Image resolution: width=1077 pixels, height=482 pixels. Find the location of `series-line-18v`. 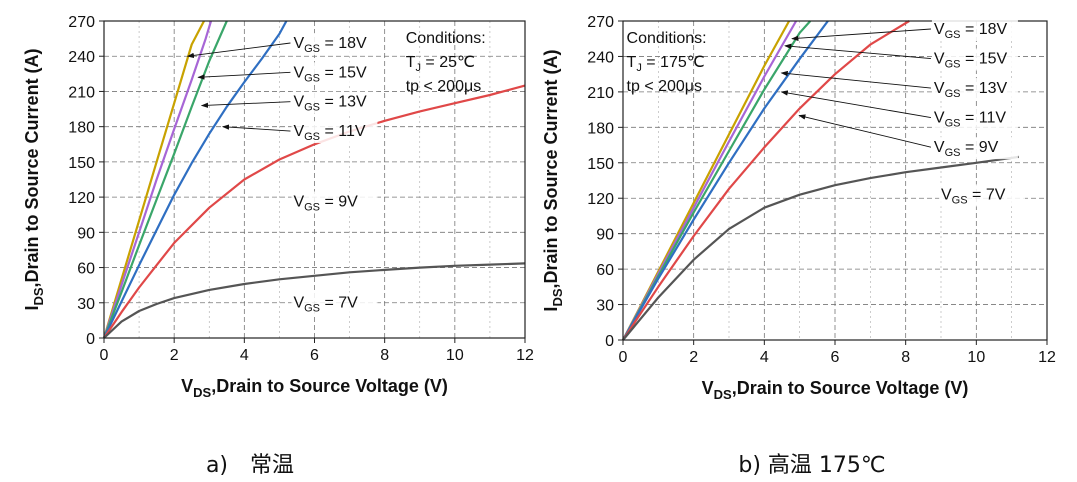

series-line-18v is located at coordinates (153, 179).